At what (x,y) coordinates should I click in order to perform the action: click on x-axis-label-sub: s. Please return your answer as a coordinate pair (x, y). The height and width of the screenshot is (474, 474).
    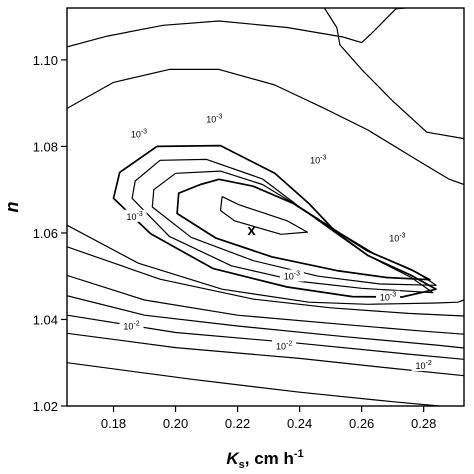
    Looking at the image, I should click on (242, 465).